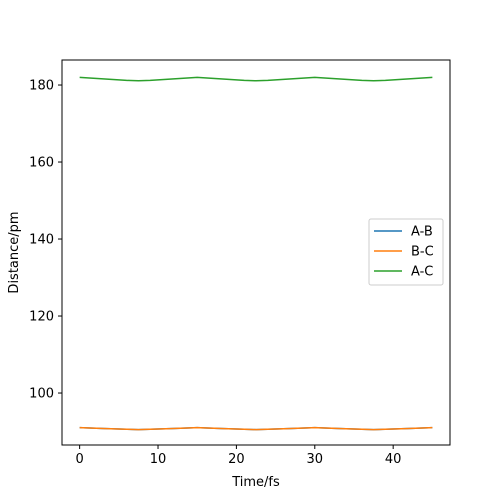 The image size is (500, 500). I want to click on legend-entries: A-B B-C A-C, so click(404, 252).